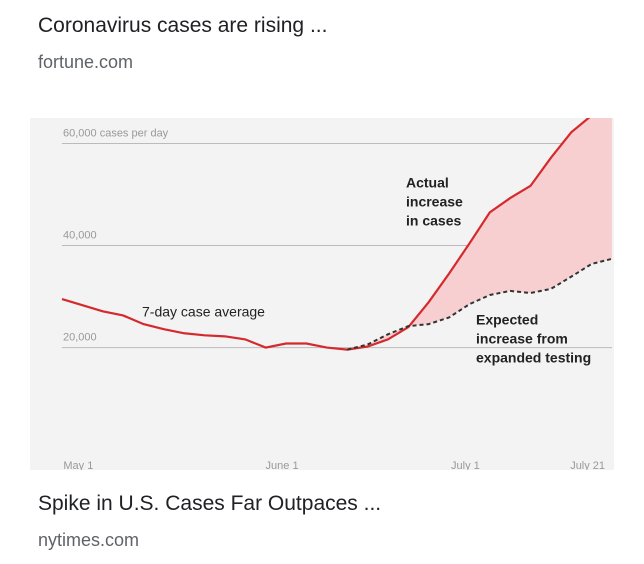 The width and height of the screenshot is (644, 564). I want to click on y-tick-label: 20,000, so click(80, 337).